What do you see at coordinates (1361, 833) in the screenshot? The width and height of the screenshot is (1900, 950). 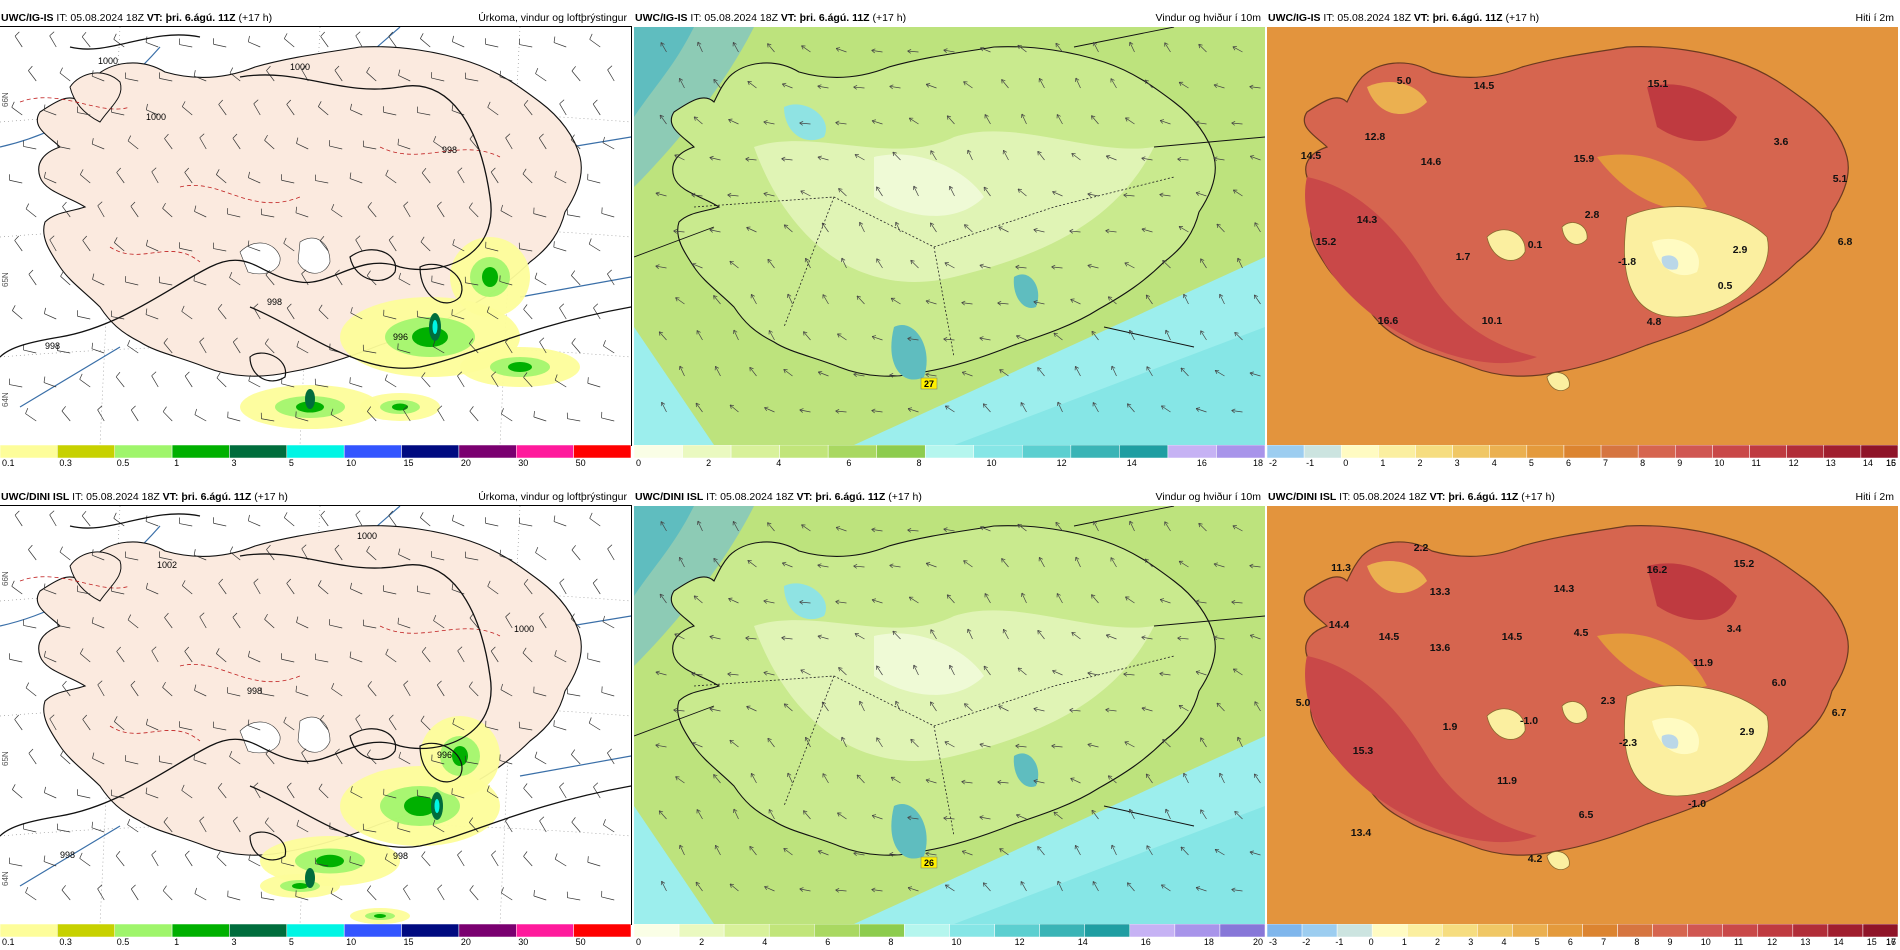 I see `temperature-value: 13.4` at bounding box center [1361, 833].